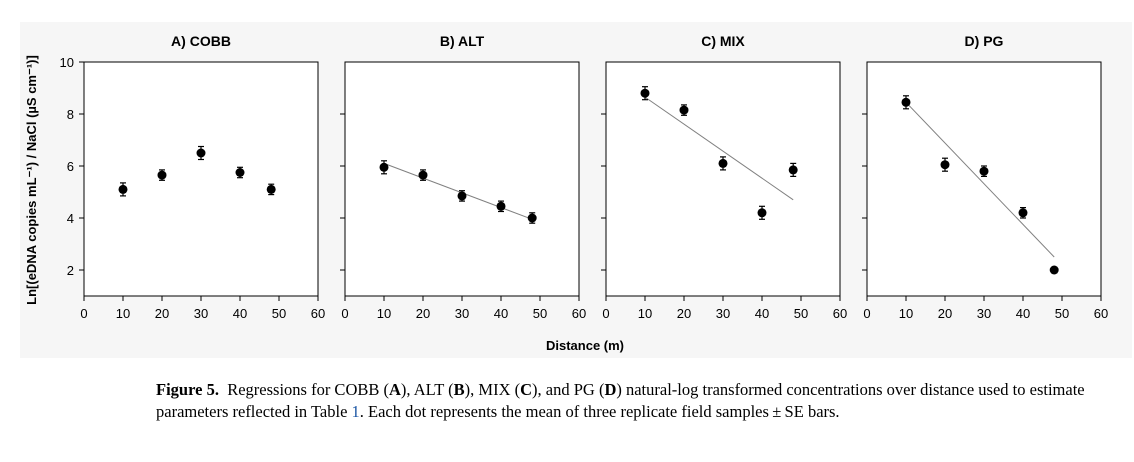 The image size is (1134, 462). What do you see at coordinates (568, 389) in the screenshot?
I see `caption-text: ), and PG (` at bounding box center [568, 389].